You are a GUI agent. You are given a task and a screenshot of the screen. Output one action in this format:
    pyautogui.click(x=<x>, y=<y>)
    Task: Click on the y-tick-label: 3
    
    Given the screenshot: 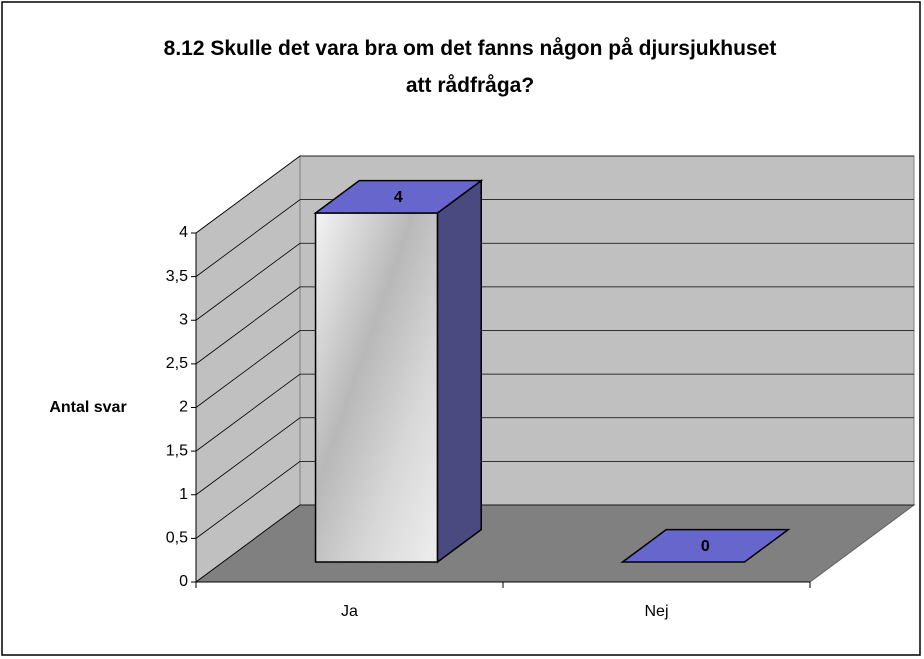 What is the action you would take?
    pyautogui.click(x=183, y=319)
    